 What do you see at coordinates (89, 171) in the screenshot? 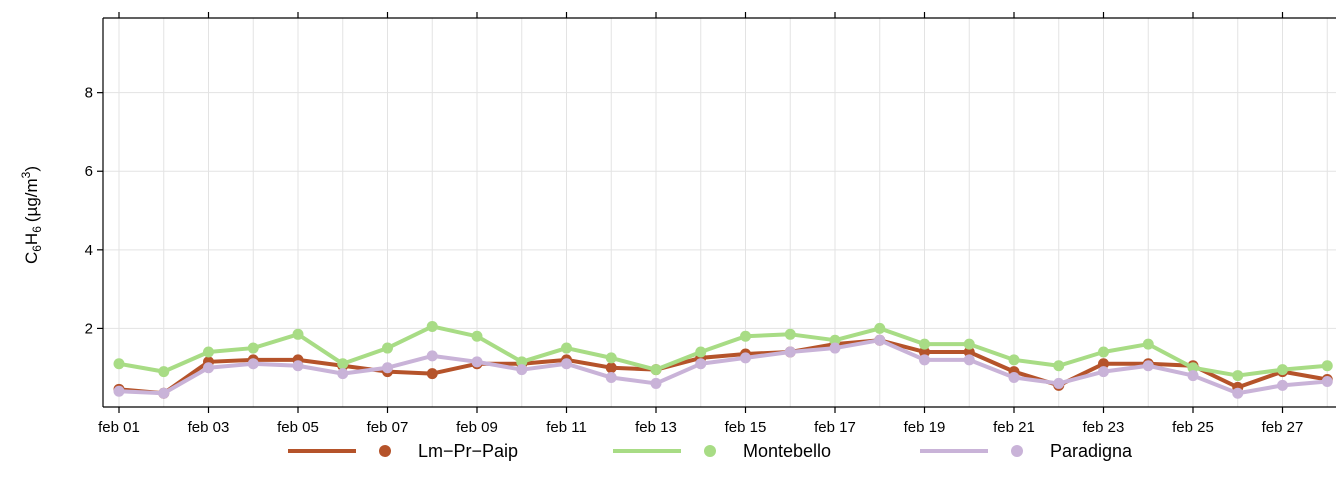
I see `y-tick-label: 6` at bounding box center [89, 171].